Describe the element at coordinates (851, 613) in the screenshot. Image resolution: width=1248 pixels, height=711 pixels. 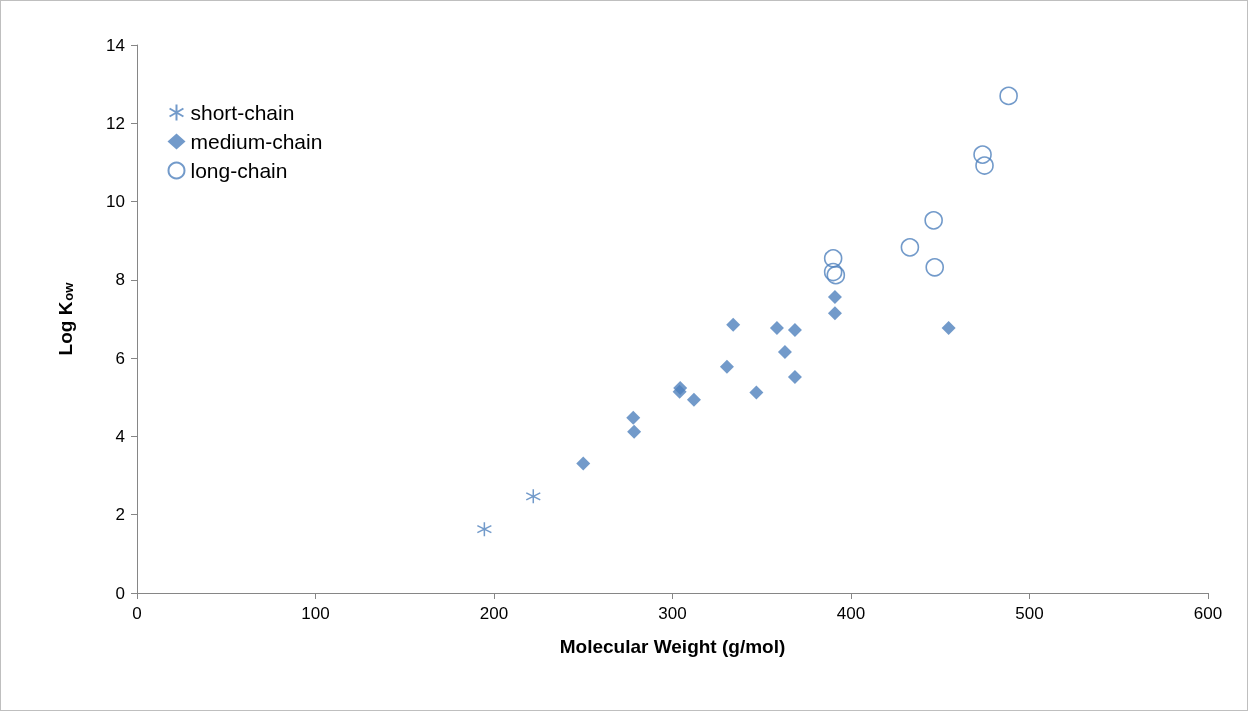
I see `x-tick-label: 400` at that location.